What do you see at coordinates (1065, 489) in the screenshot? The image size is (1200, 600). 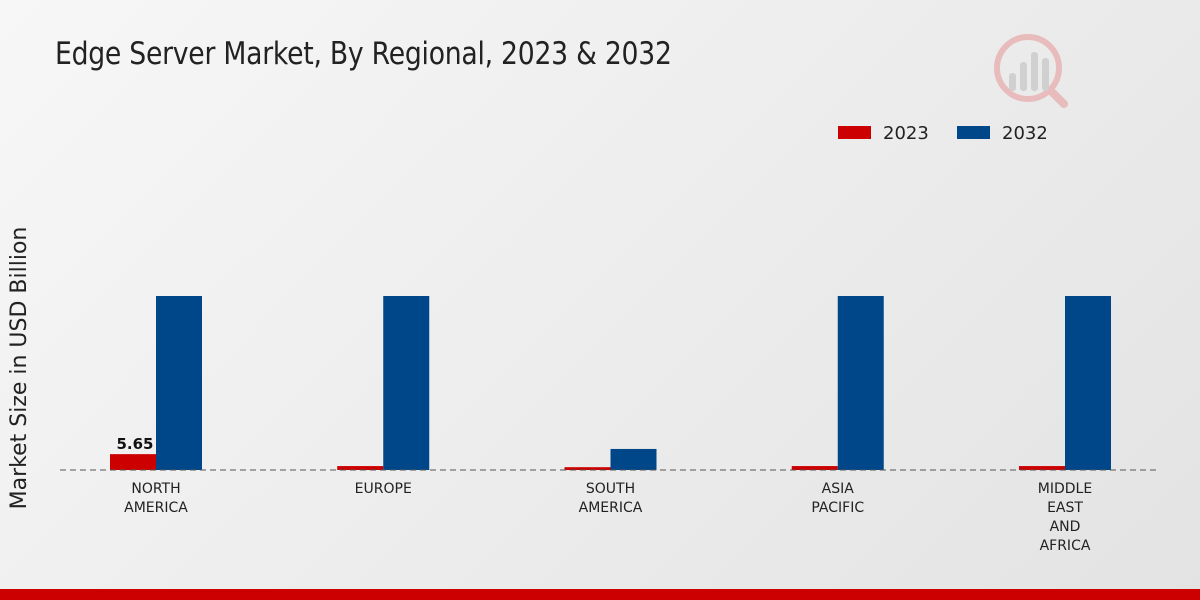 I see `x-tick-label-4-0: MIDDLE` at bounding box center [1065, 489].